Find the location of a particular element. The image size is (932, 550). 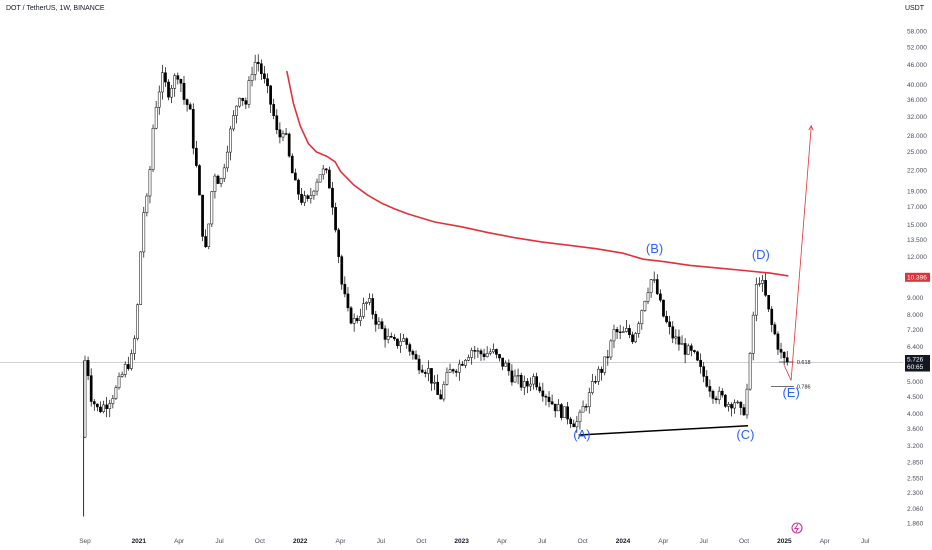

price-tick-label: 19.000 is located at coordinates (917, 191).